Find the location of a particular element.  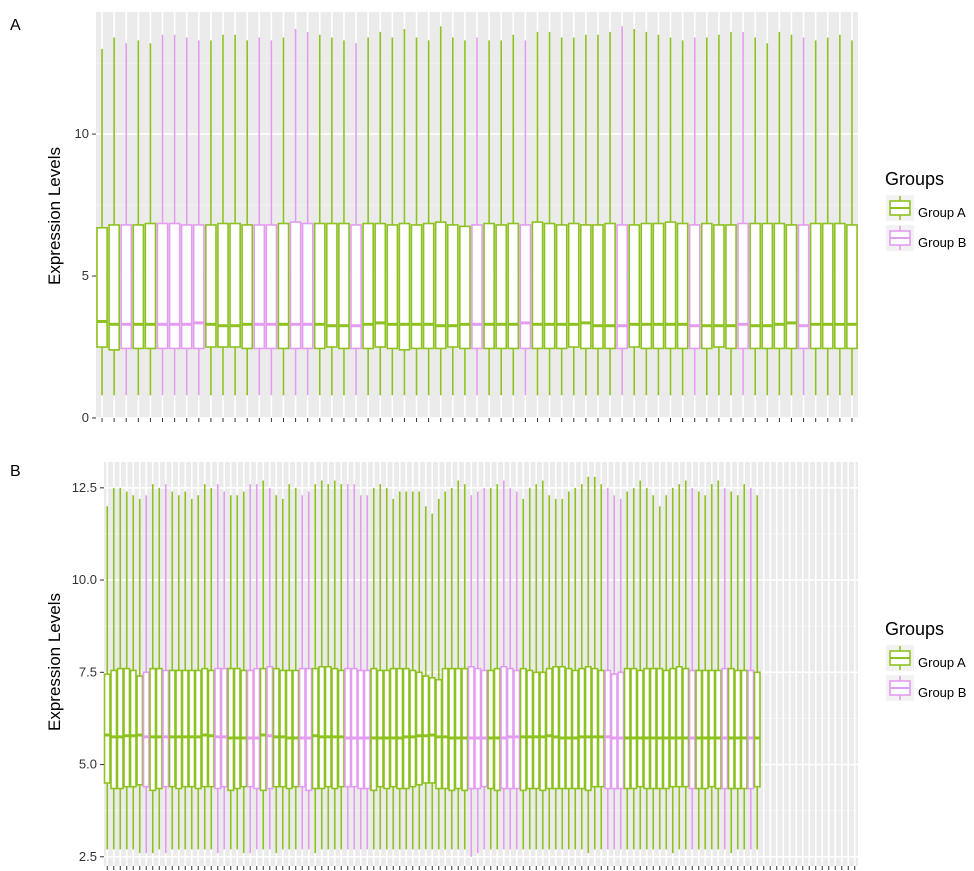

legend-key-group-b-b is located at coordinates (900, 688).